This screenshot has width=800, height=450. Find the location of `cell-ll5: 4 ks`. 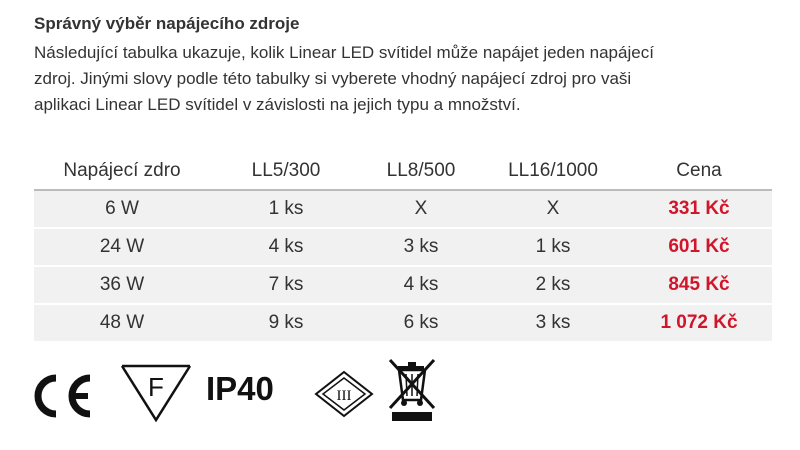

cell-ll5: 4 ks is located at coordinates (286, 247).